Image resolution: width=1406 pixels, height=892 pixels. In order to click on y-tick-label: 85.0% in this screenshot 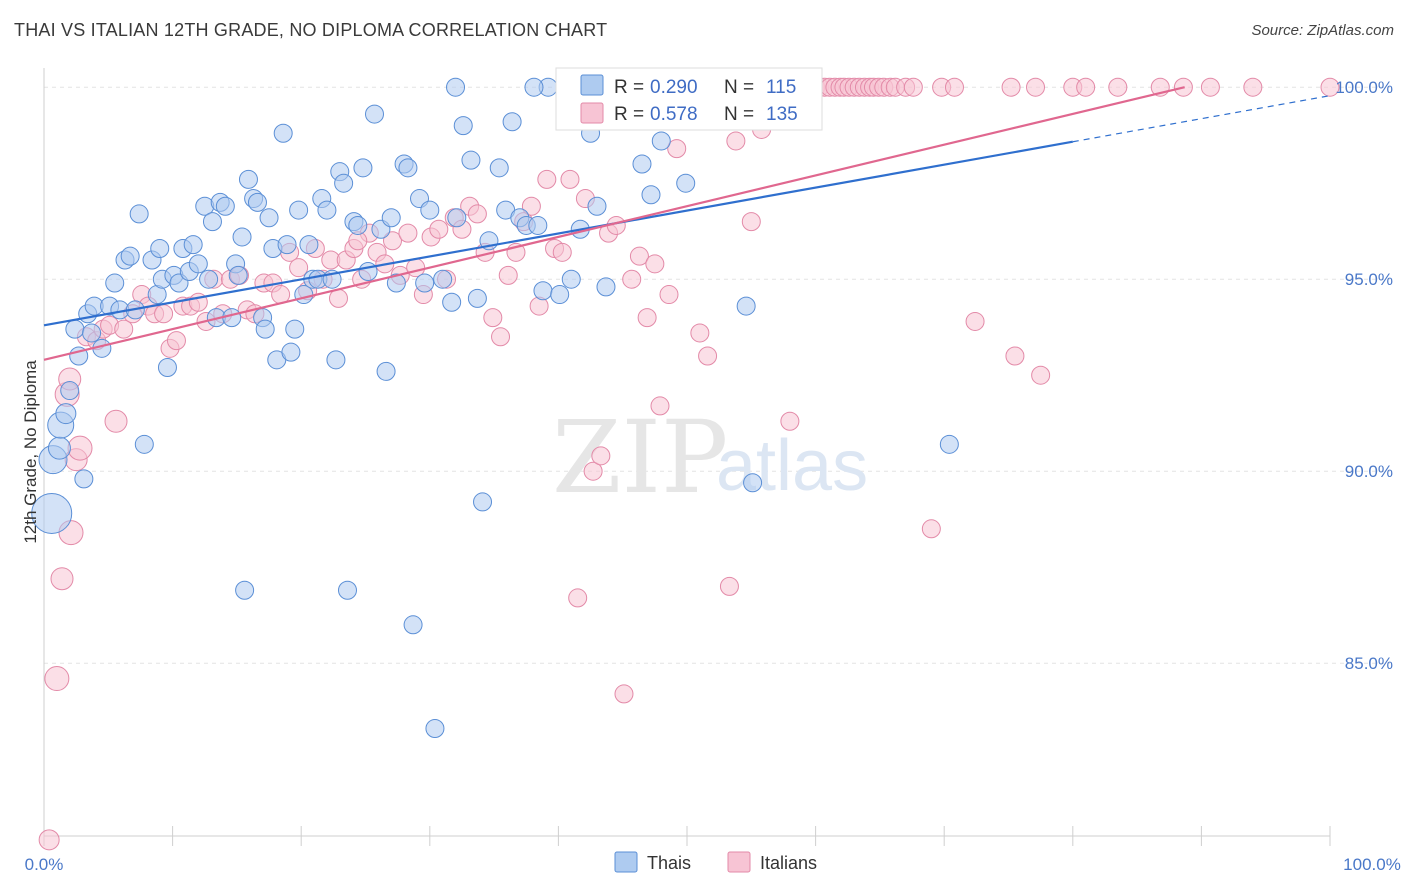, I will do `click(1369, 663)`.